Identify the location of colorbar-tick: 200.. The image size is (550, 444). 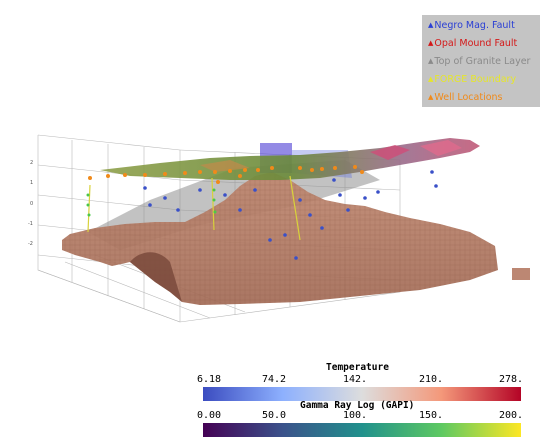
(511, 415).